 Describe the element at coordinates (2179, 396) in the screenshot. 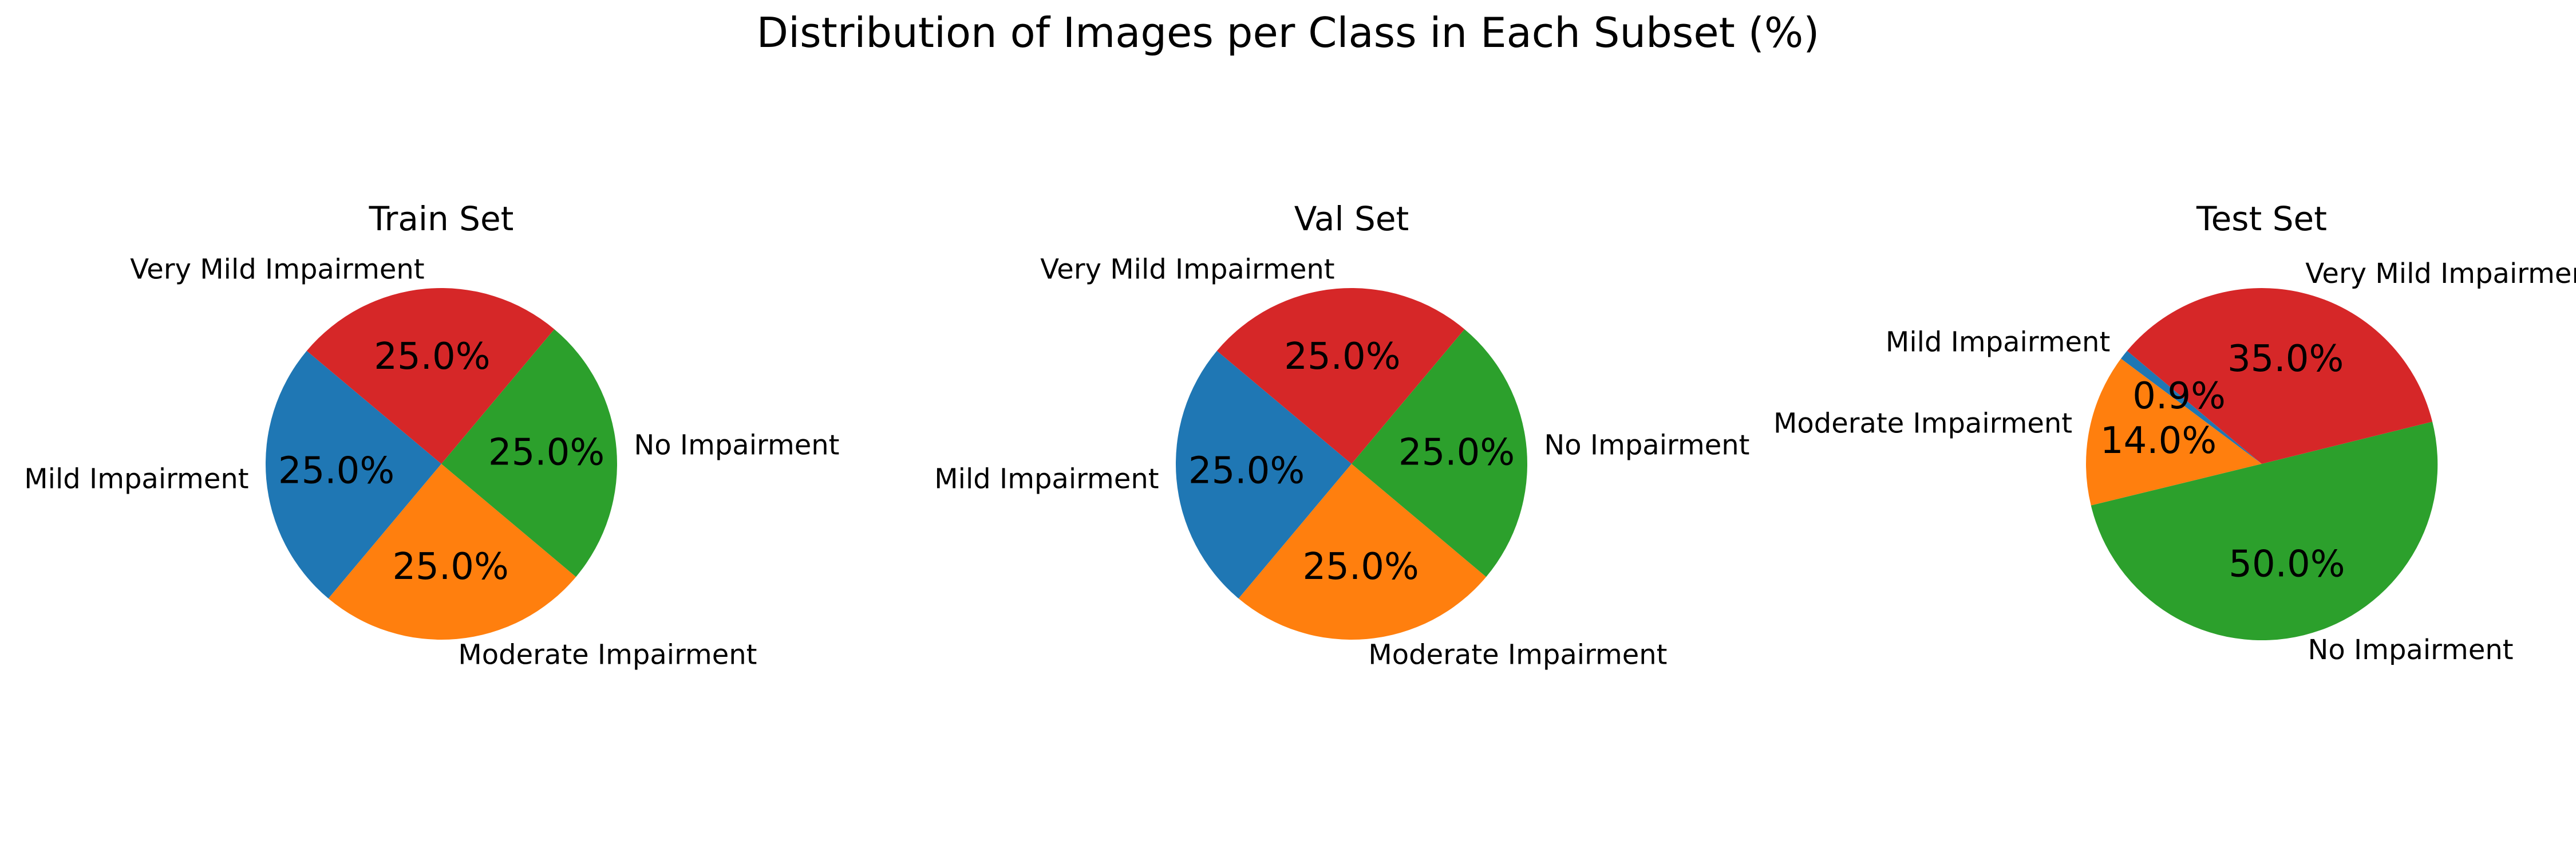

I see `slice-percent-mild-impairment: 0.9%` at that location.